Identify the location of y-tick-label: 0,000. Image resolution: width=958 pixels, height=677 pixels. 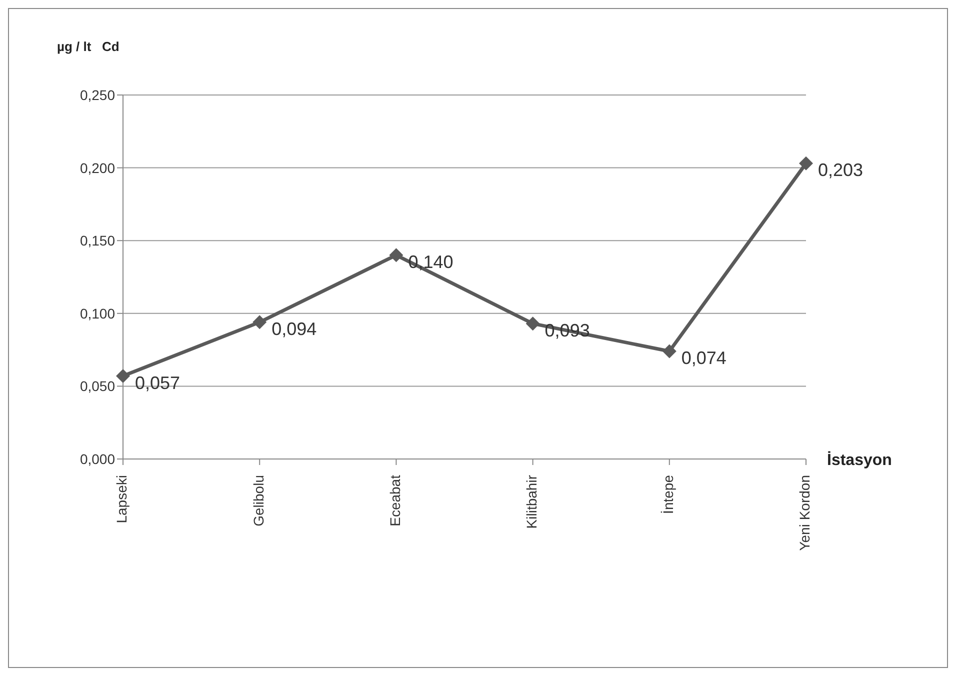
(98, 458).